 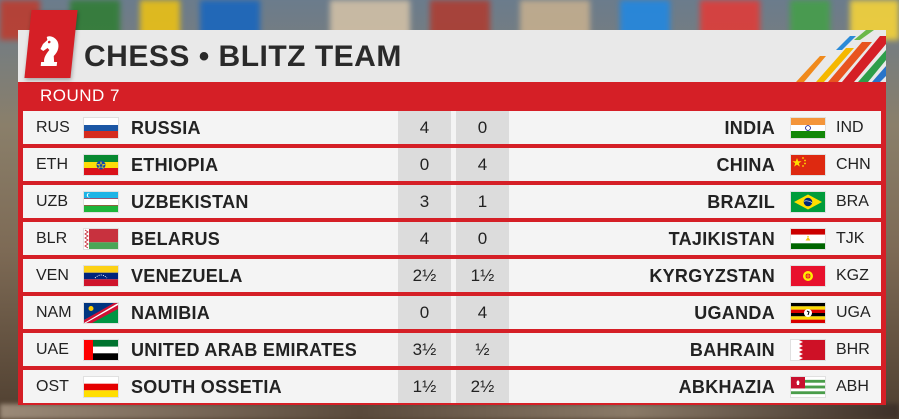 What do you see at coordinates (452, 386) in the screenshot?
I see `table-row: OST SOUTH OSSETIA 1½ 2½ ABKHAZIA ABH` at bounding box center [452, 386].